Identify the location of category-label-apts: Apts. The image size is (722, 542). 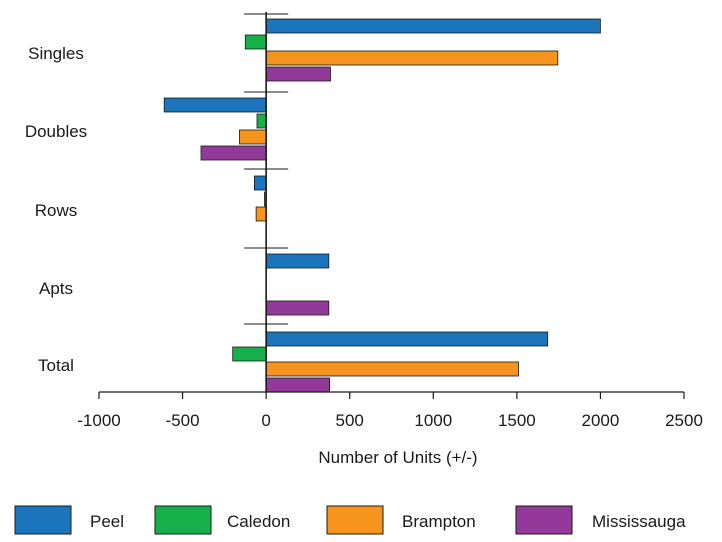
(56, 288).